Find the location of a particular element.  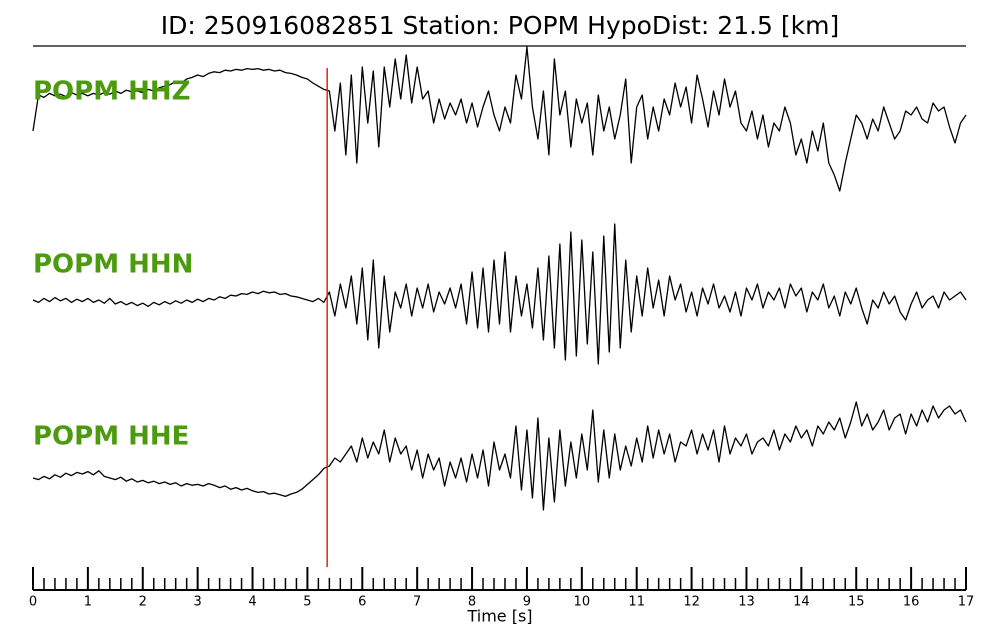

x-tick-label: 13 is located at coordinates (746, 602).